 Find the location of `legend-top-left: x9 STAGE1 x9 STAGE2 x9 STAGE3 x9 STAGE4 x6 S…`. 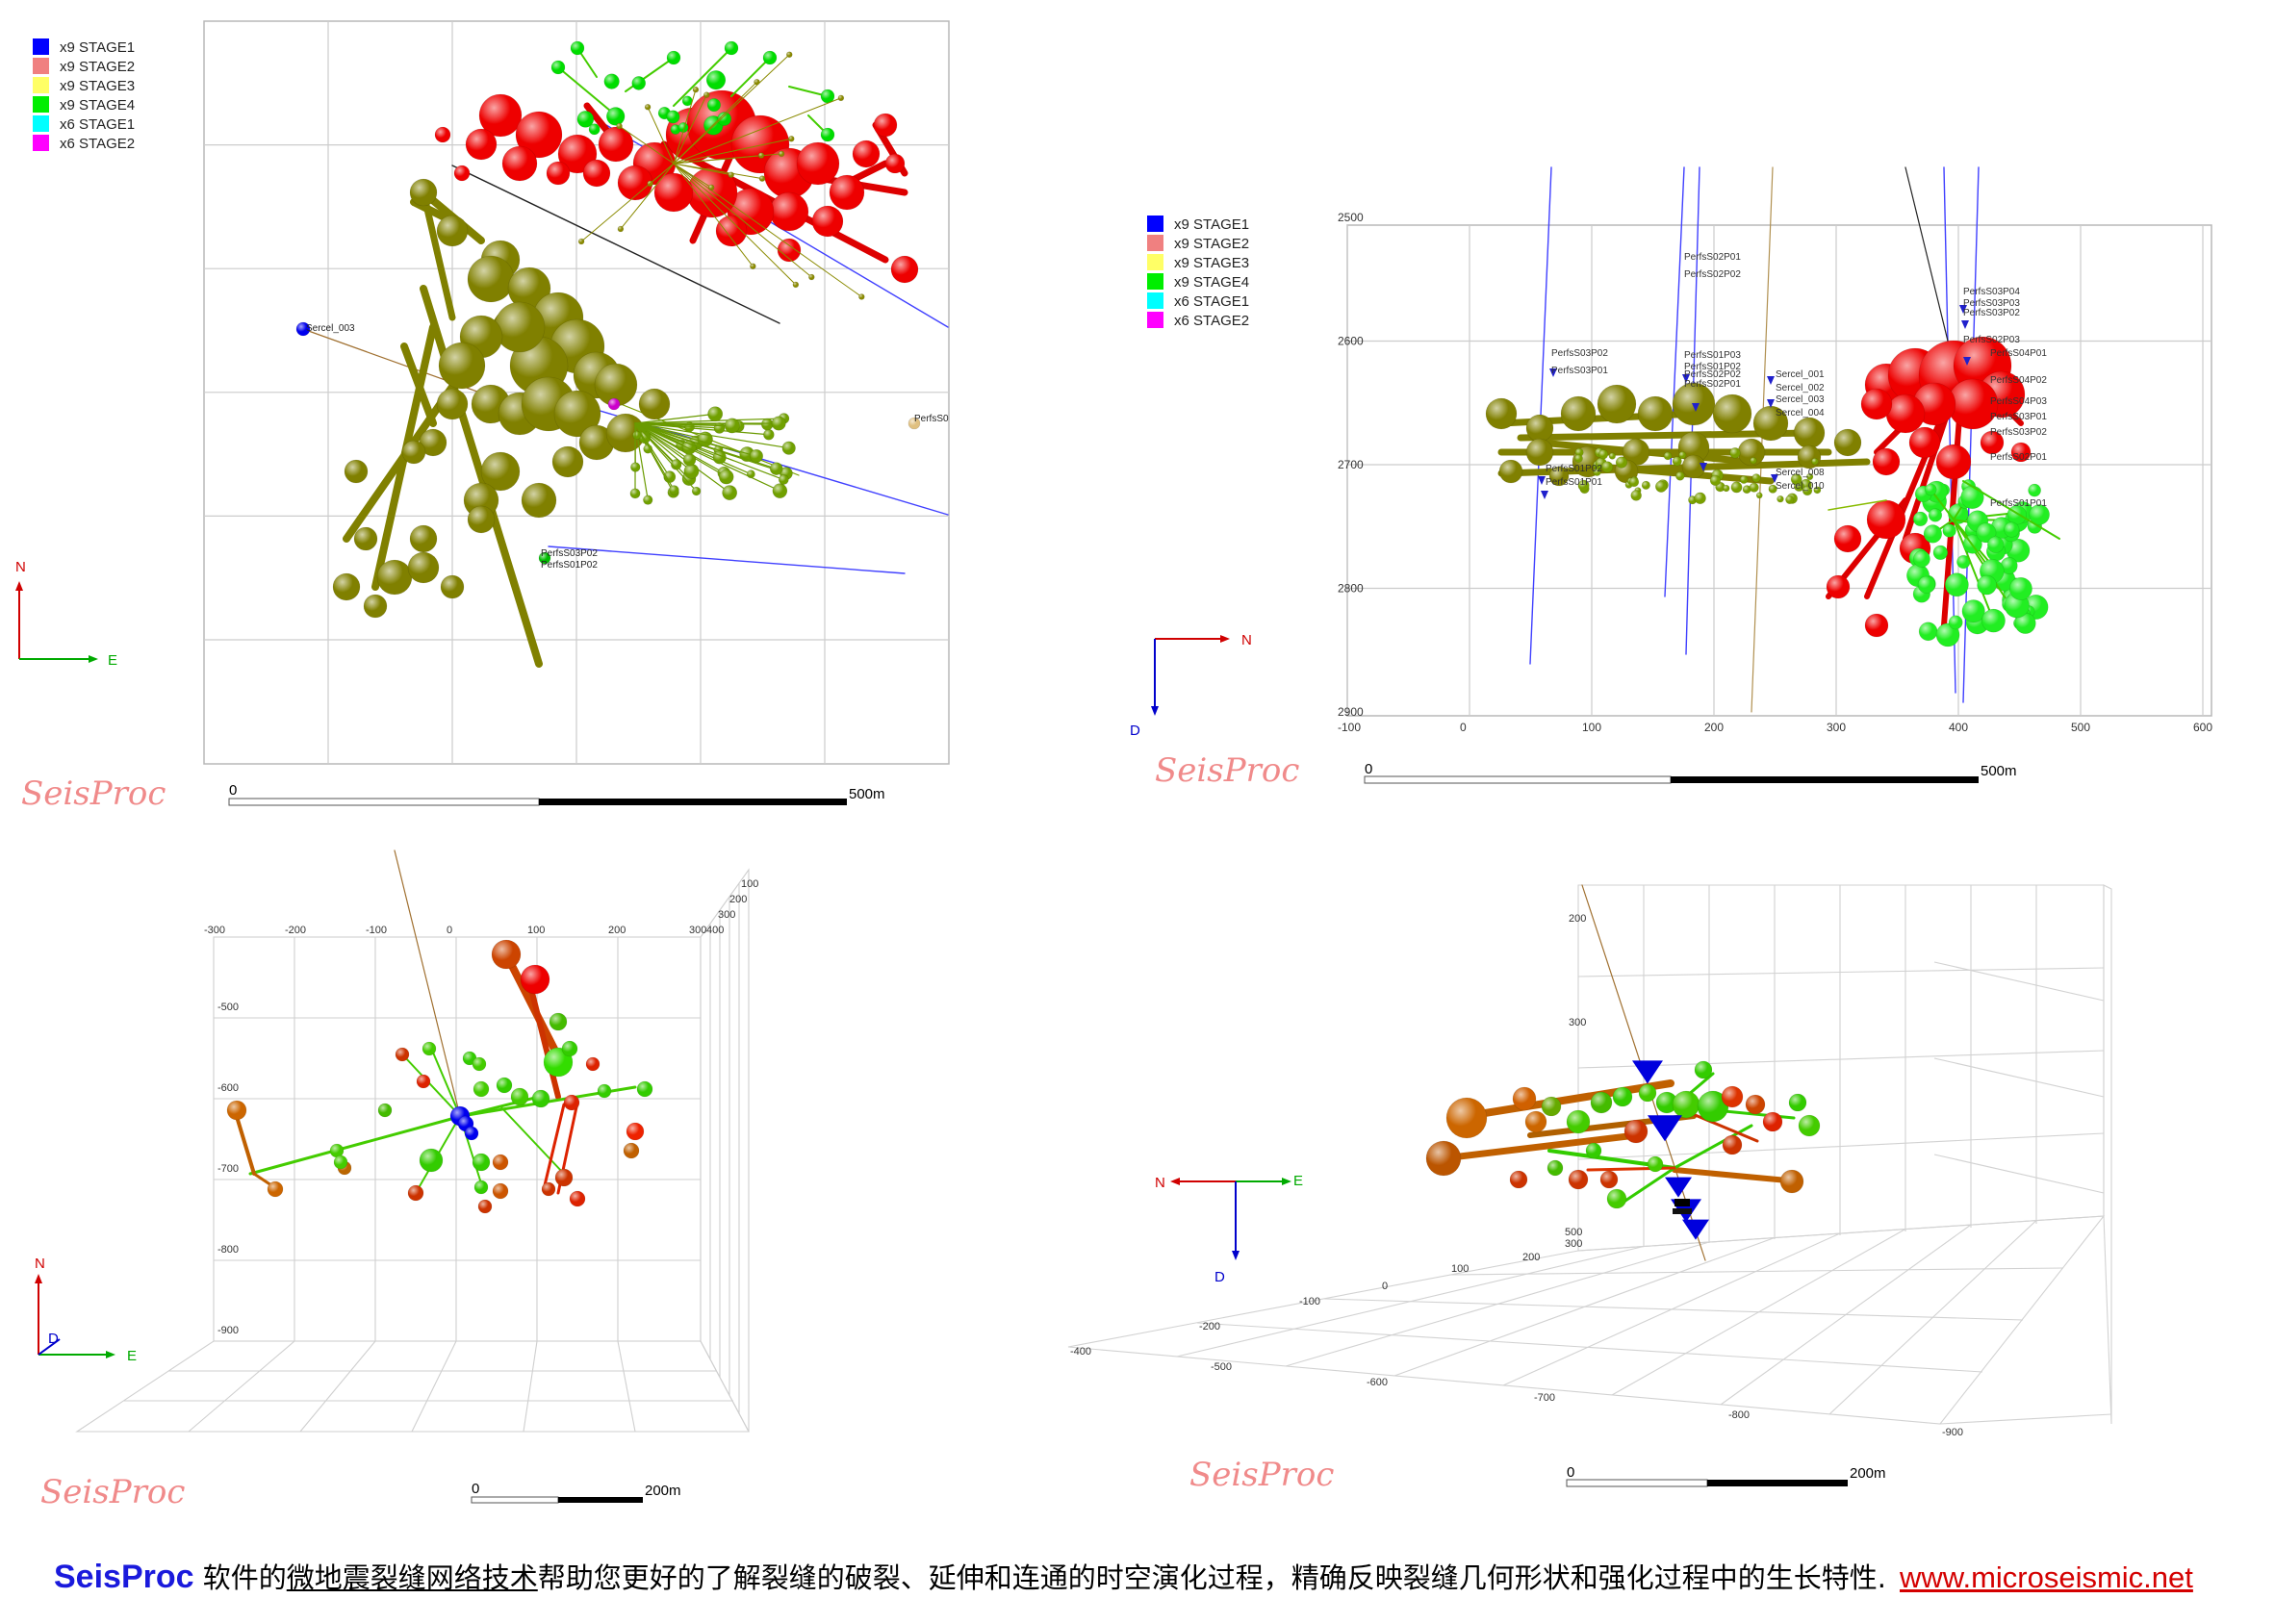

legend-top-left: x9 STAGE1 x9 STAGE2 x9 STAGE3 x9 STAGE4 x6 S… is located at coordinates (84, 95).